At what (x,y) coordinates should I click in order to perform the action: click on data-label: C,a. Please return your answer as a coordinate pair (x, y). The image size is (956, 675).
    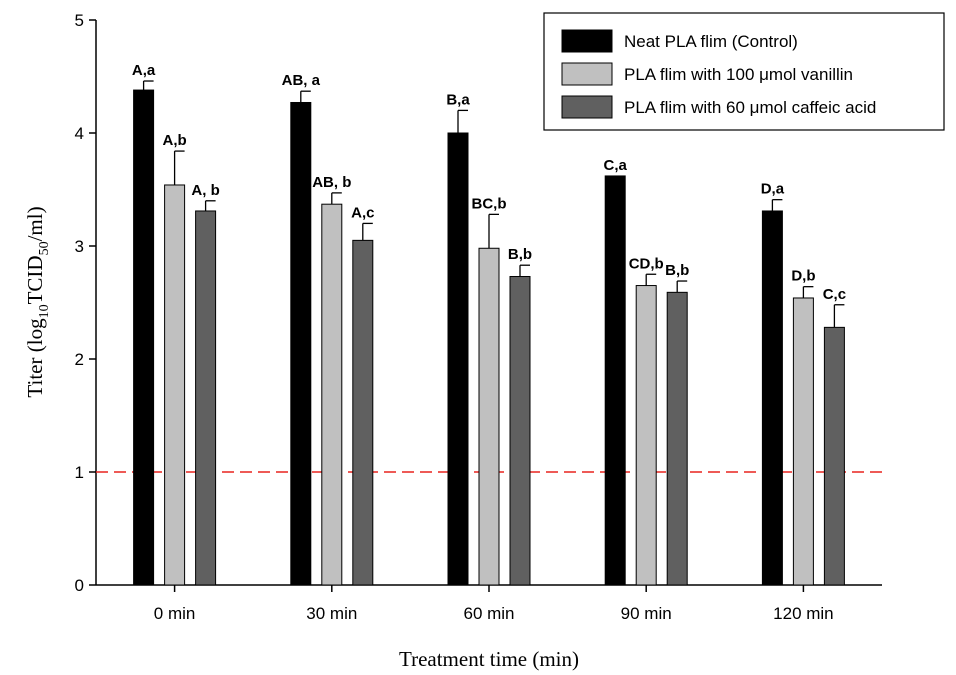
    Looking at the image, I should click on (616, 165).